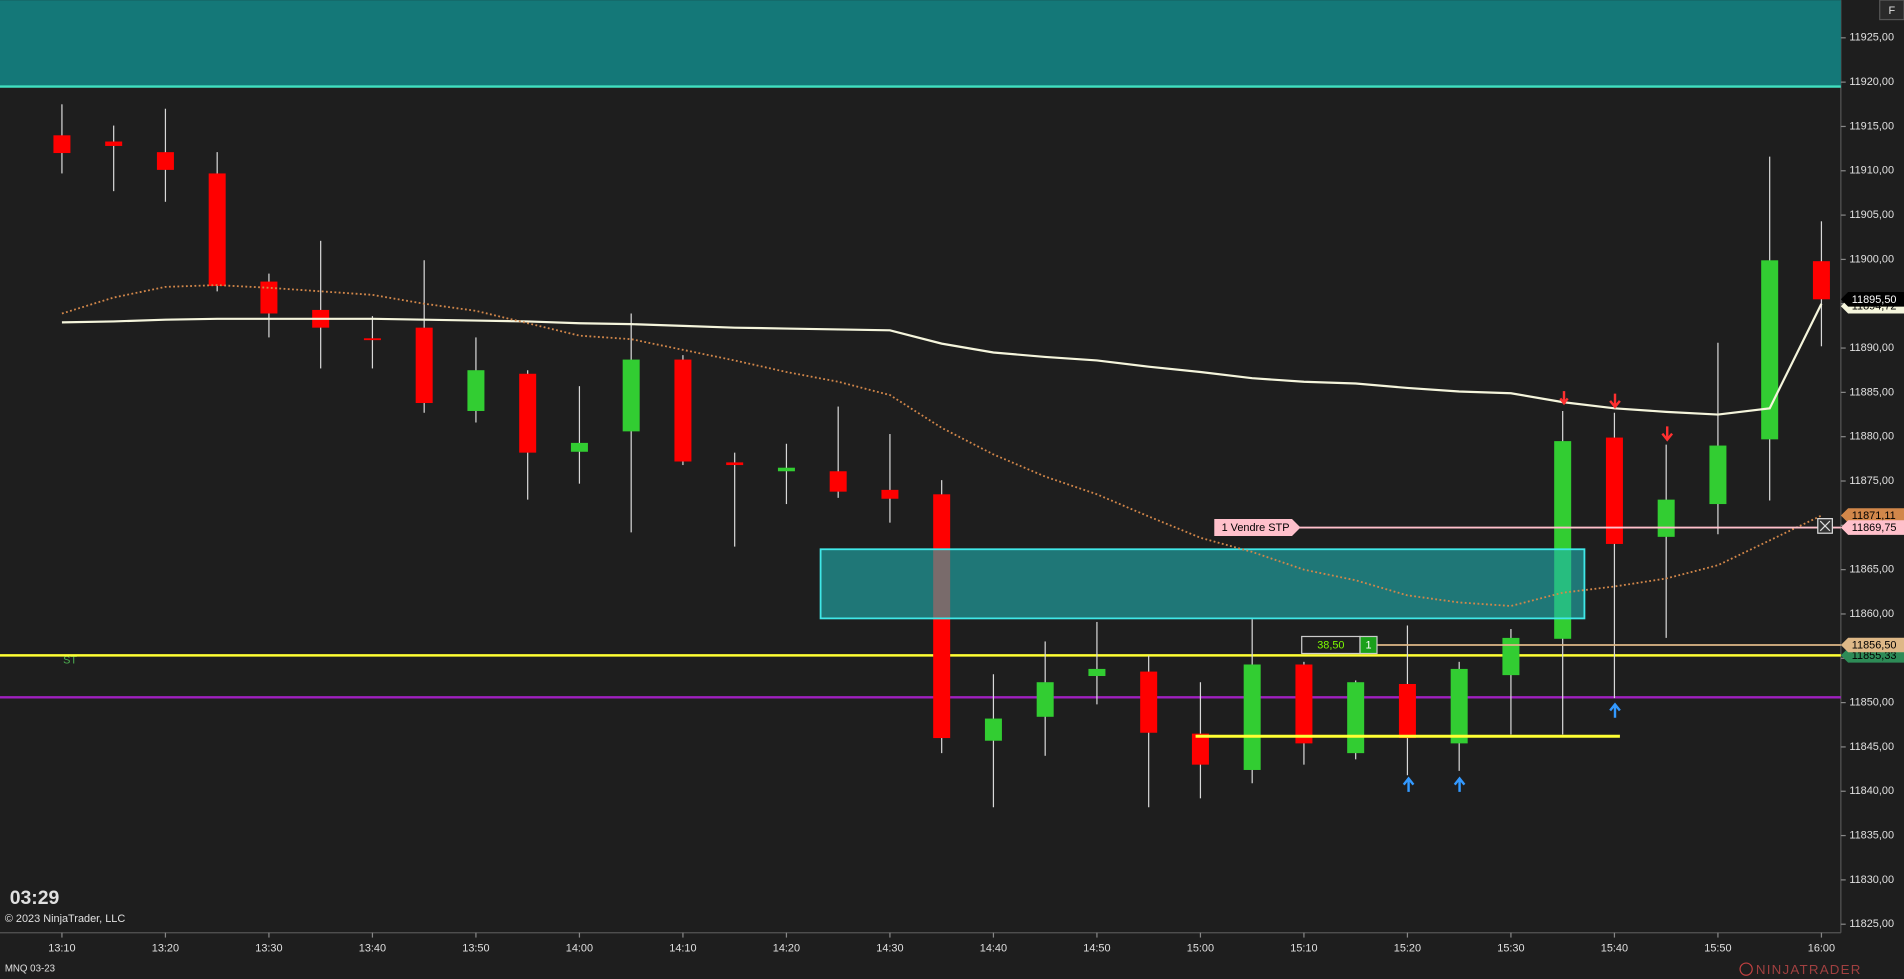  I want to click on y-tick-label: 11905,00, so click(1871, 215).